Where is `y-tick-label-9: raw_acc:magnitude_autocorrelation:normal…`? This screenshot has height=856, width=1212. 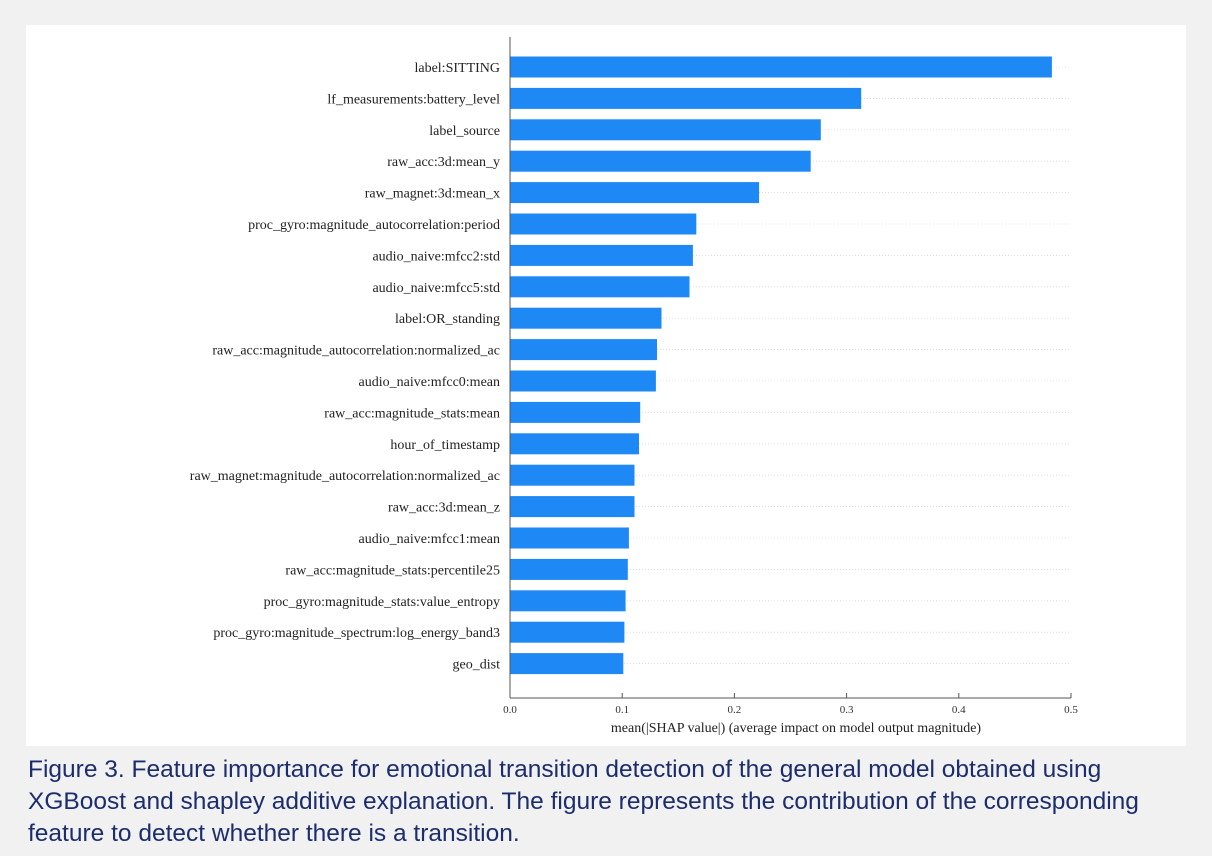
y-tick-label-9: raw_acc:magnitude_autocorrelation:normal… is located at coordinates (356, 351).